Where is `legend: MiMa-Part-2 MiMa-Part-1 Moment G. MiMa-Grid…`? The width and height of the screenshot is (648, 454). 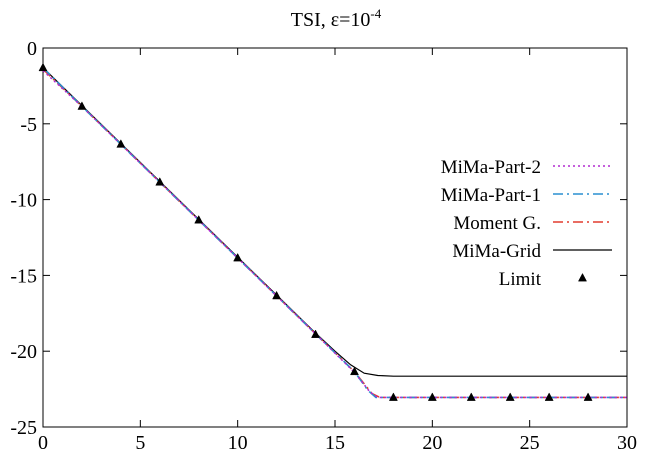
legend: MiMa-Part-2 MiMa-Part-1 Moment G. MiMa-Grid… is located at coordinates (526, 223).